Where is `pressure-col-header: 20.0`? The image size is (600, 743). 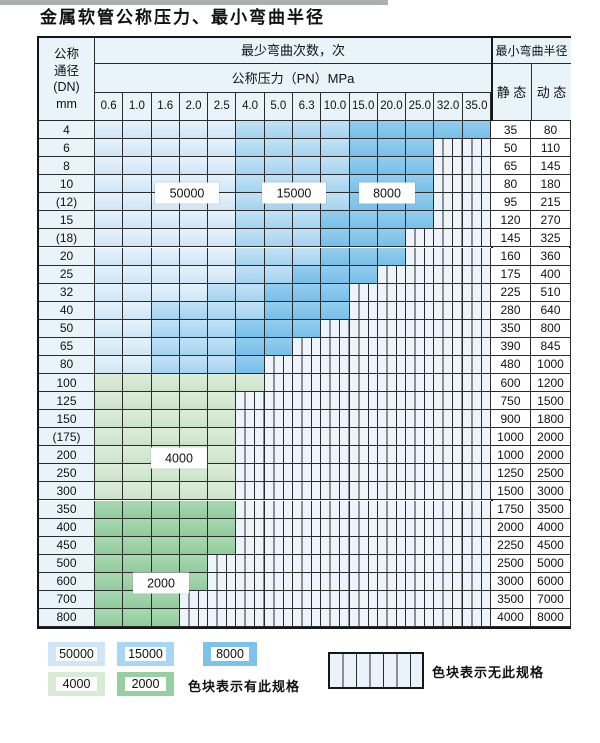 pressure-col-header: 20.0 is located at coordinates (392, 107).